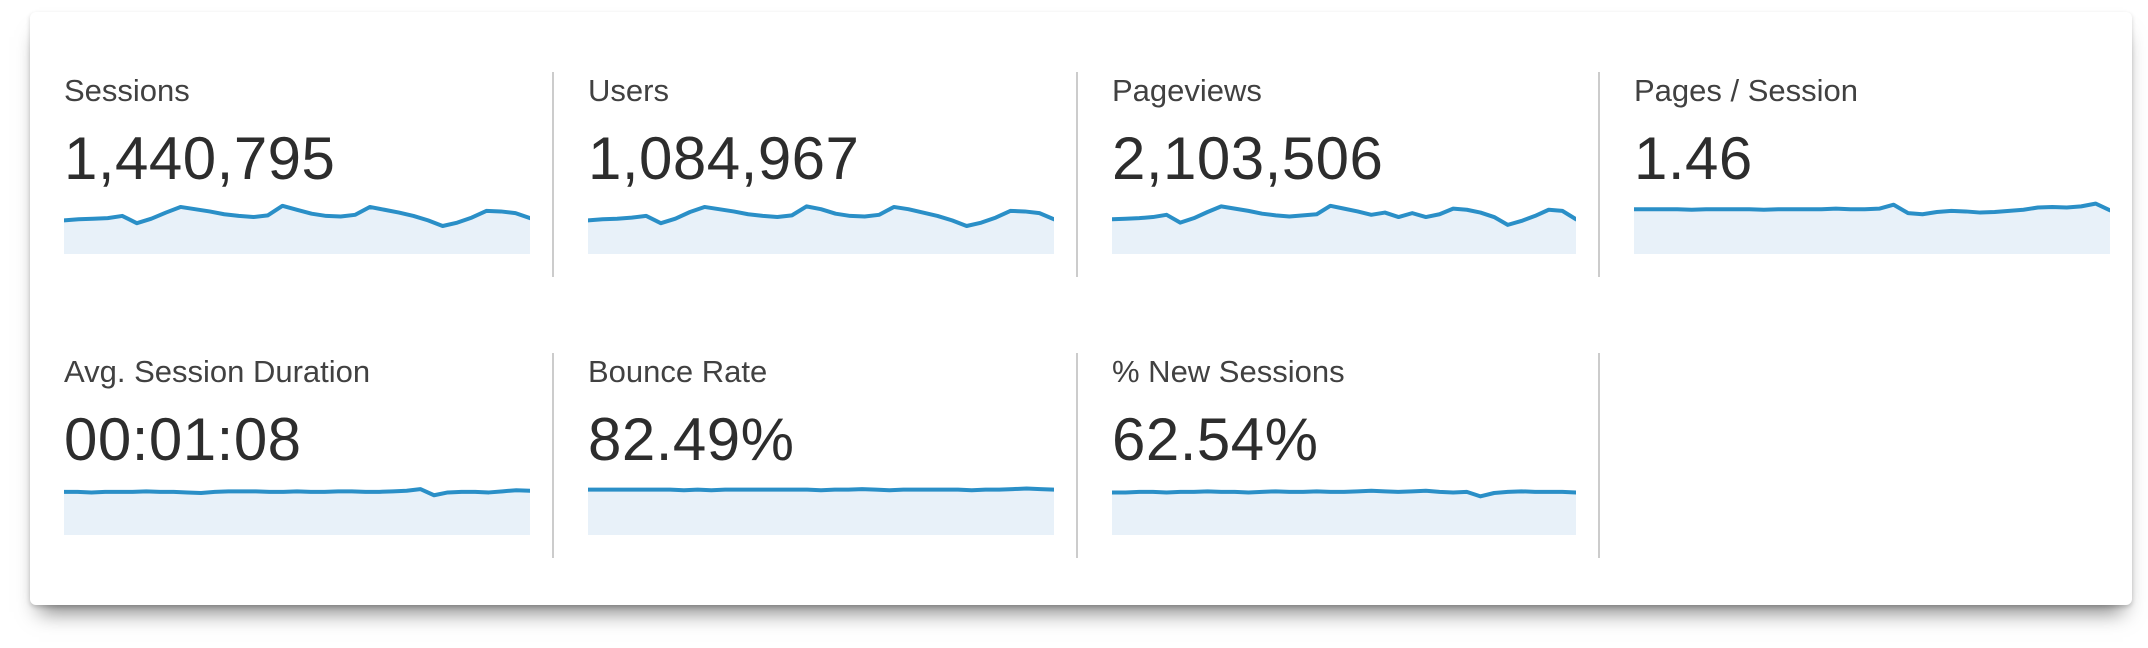  What do you see at coordinates (183, 439) in the screenshot?
I see `metric-value: 00:01:08` at bounding box center [183, 439].